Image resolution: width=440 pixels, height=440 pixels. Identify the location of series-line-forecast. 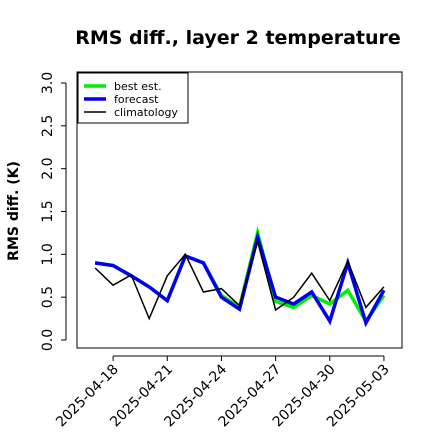
(240, 279).